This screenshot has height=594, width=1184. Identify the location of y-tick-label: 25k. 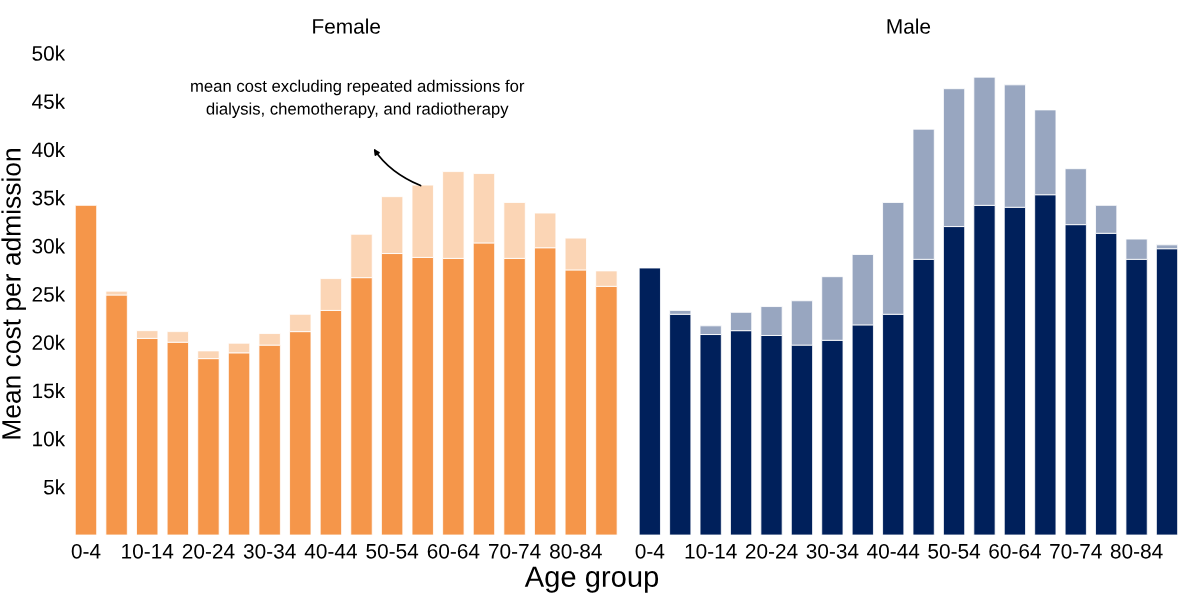
(49, 294).